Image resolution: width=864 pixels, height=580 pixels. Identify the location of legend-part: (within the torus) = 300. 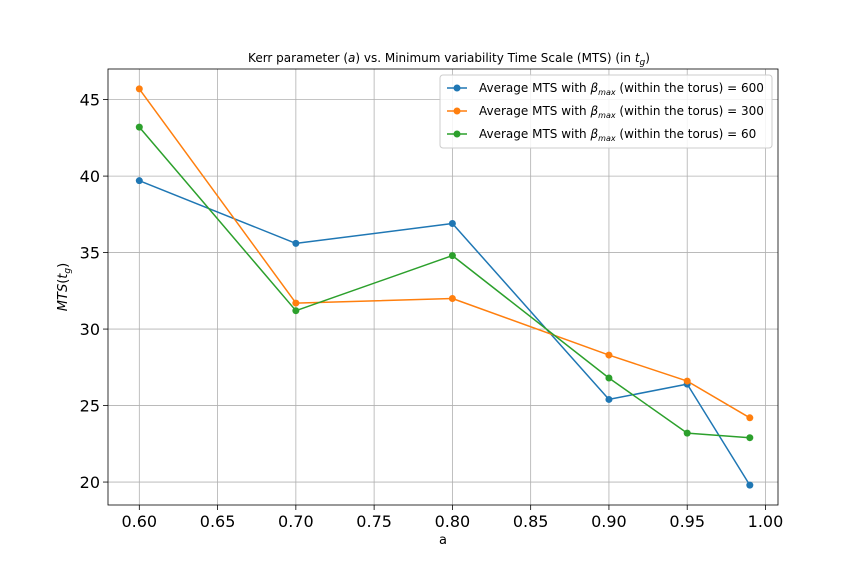
(690, 111).